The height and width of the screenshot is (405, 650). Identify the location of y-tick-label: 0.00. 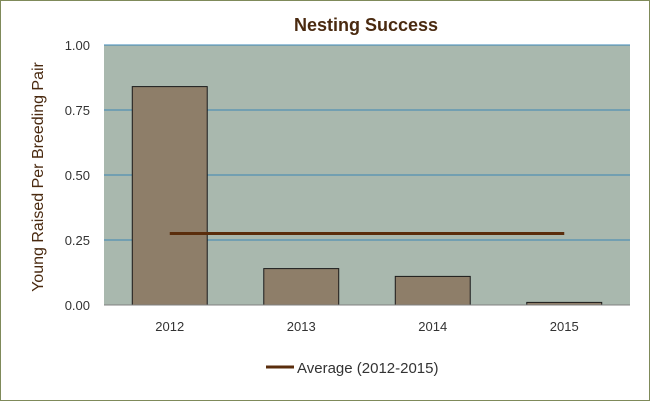
(77, 305).